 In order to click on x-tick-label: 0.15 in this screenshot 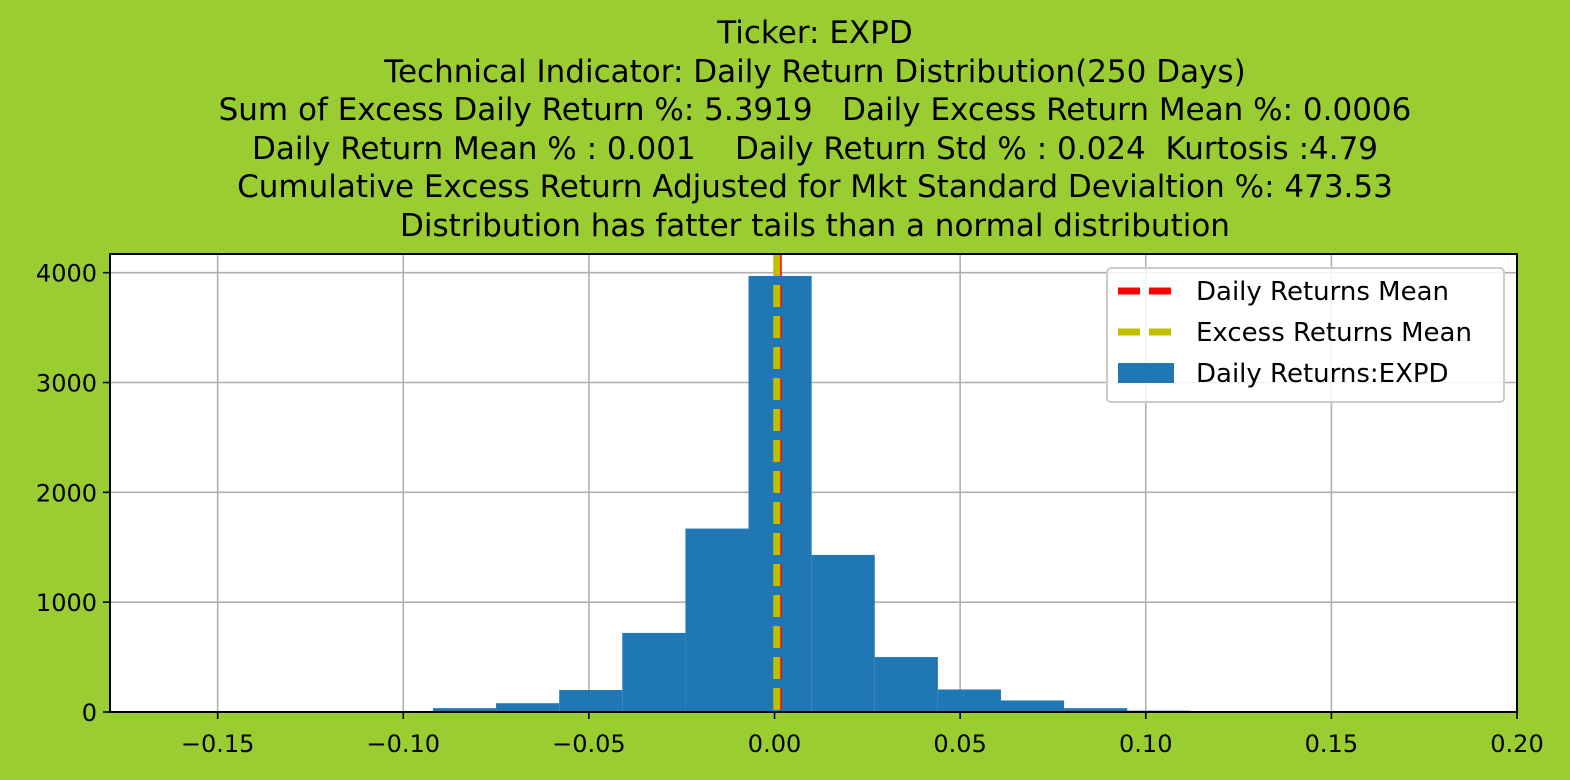, I will do `click(1331, 744)`.